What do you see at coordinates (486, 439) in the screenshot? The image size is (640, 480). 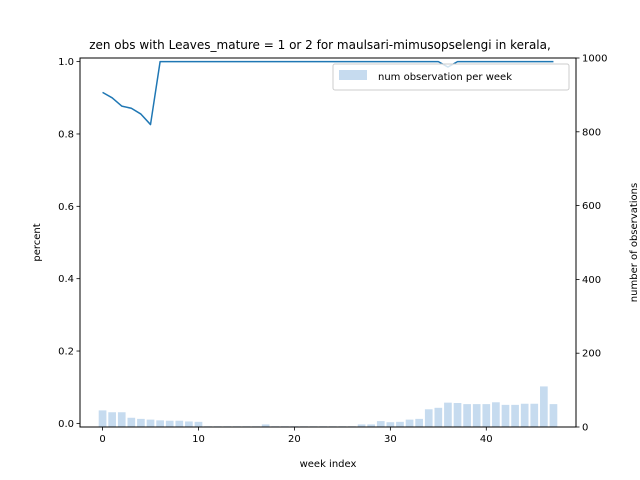 I see `x-tick-label: 40` at bounding box center [486, 439].